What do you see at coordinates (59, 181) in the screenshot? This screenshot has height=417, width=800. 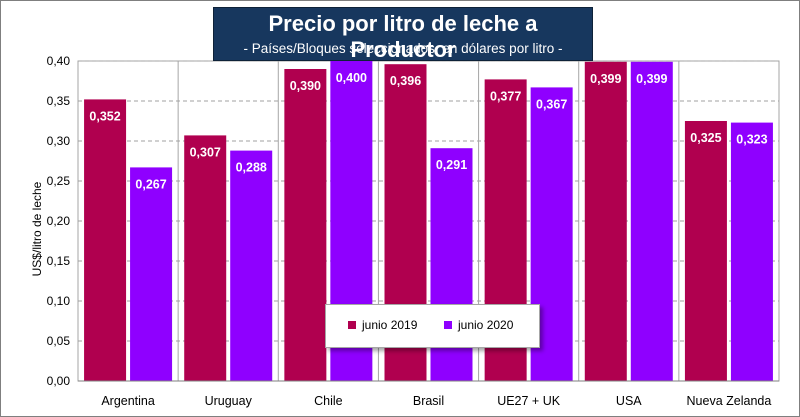 I see `y-tick-label: 0,25` at bounding box center [59, 181].